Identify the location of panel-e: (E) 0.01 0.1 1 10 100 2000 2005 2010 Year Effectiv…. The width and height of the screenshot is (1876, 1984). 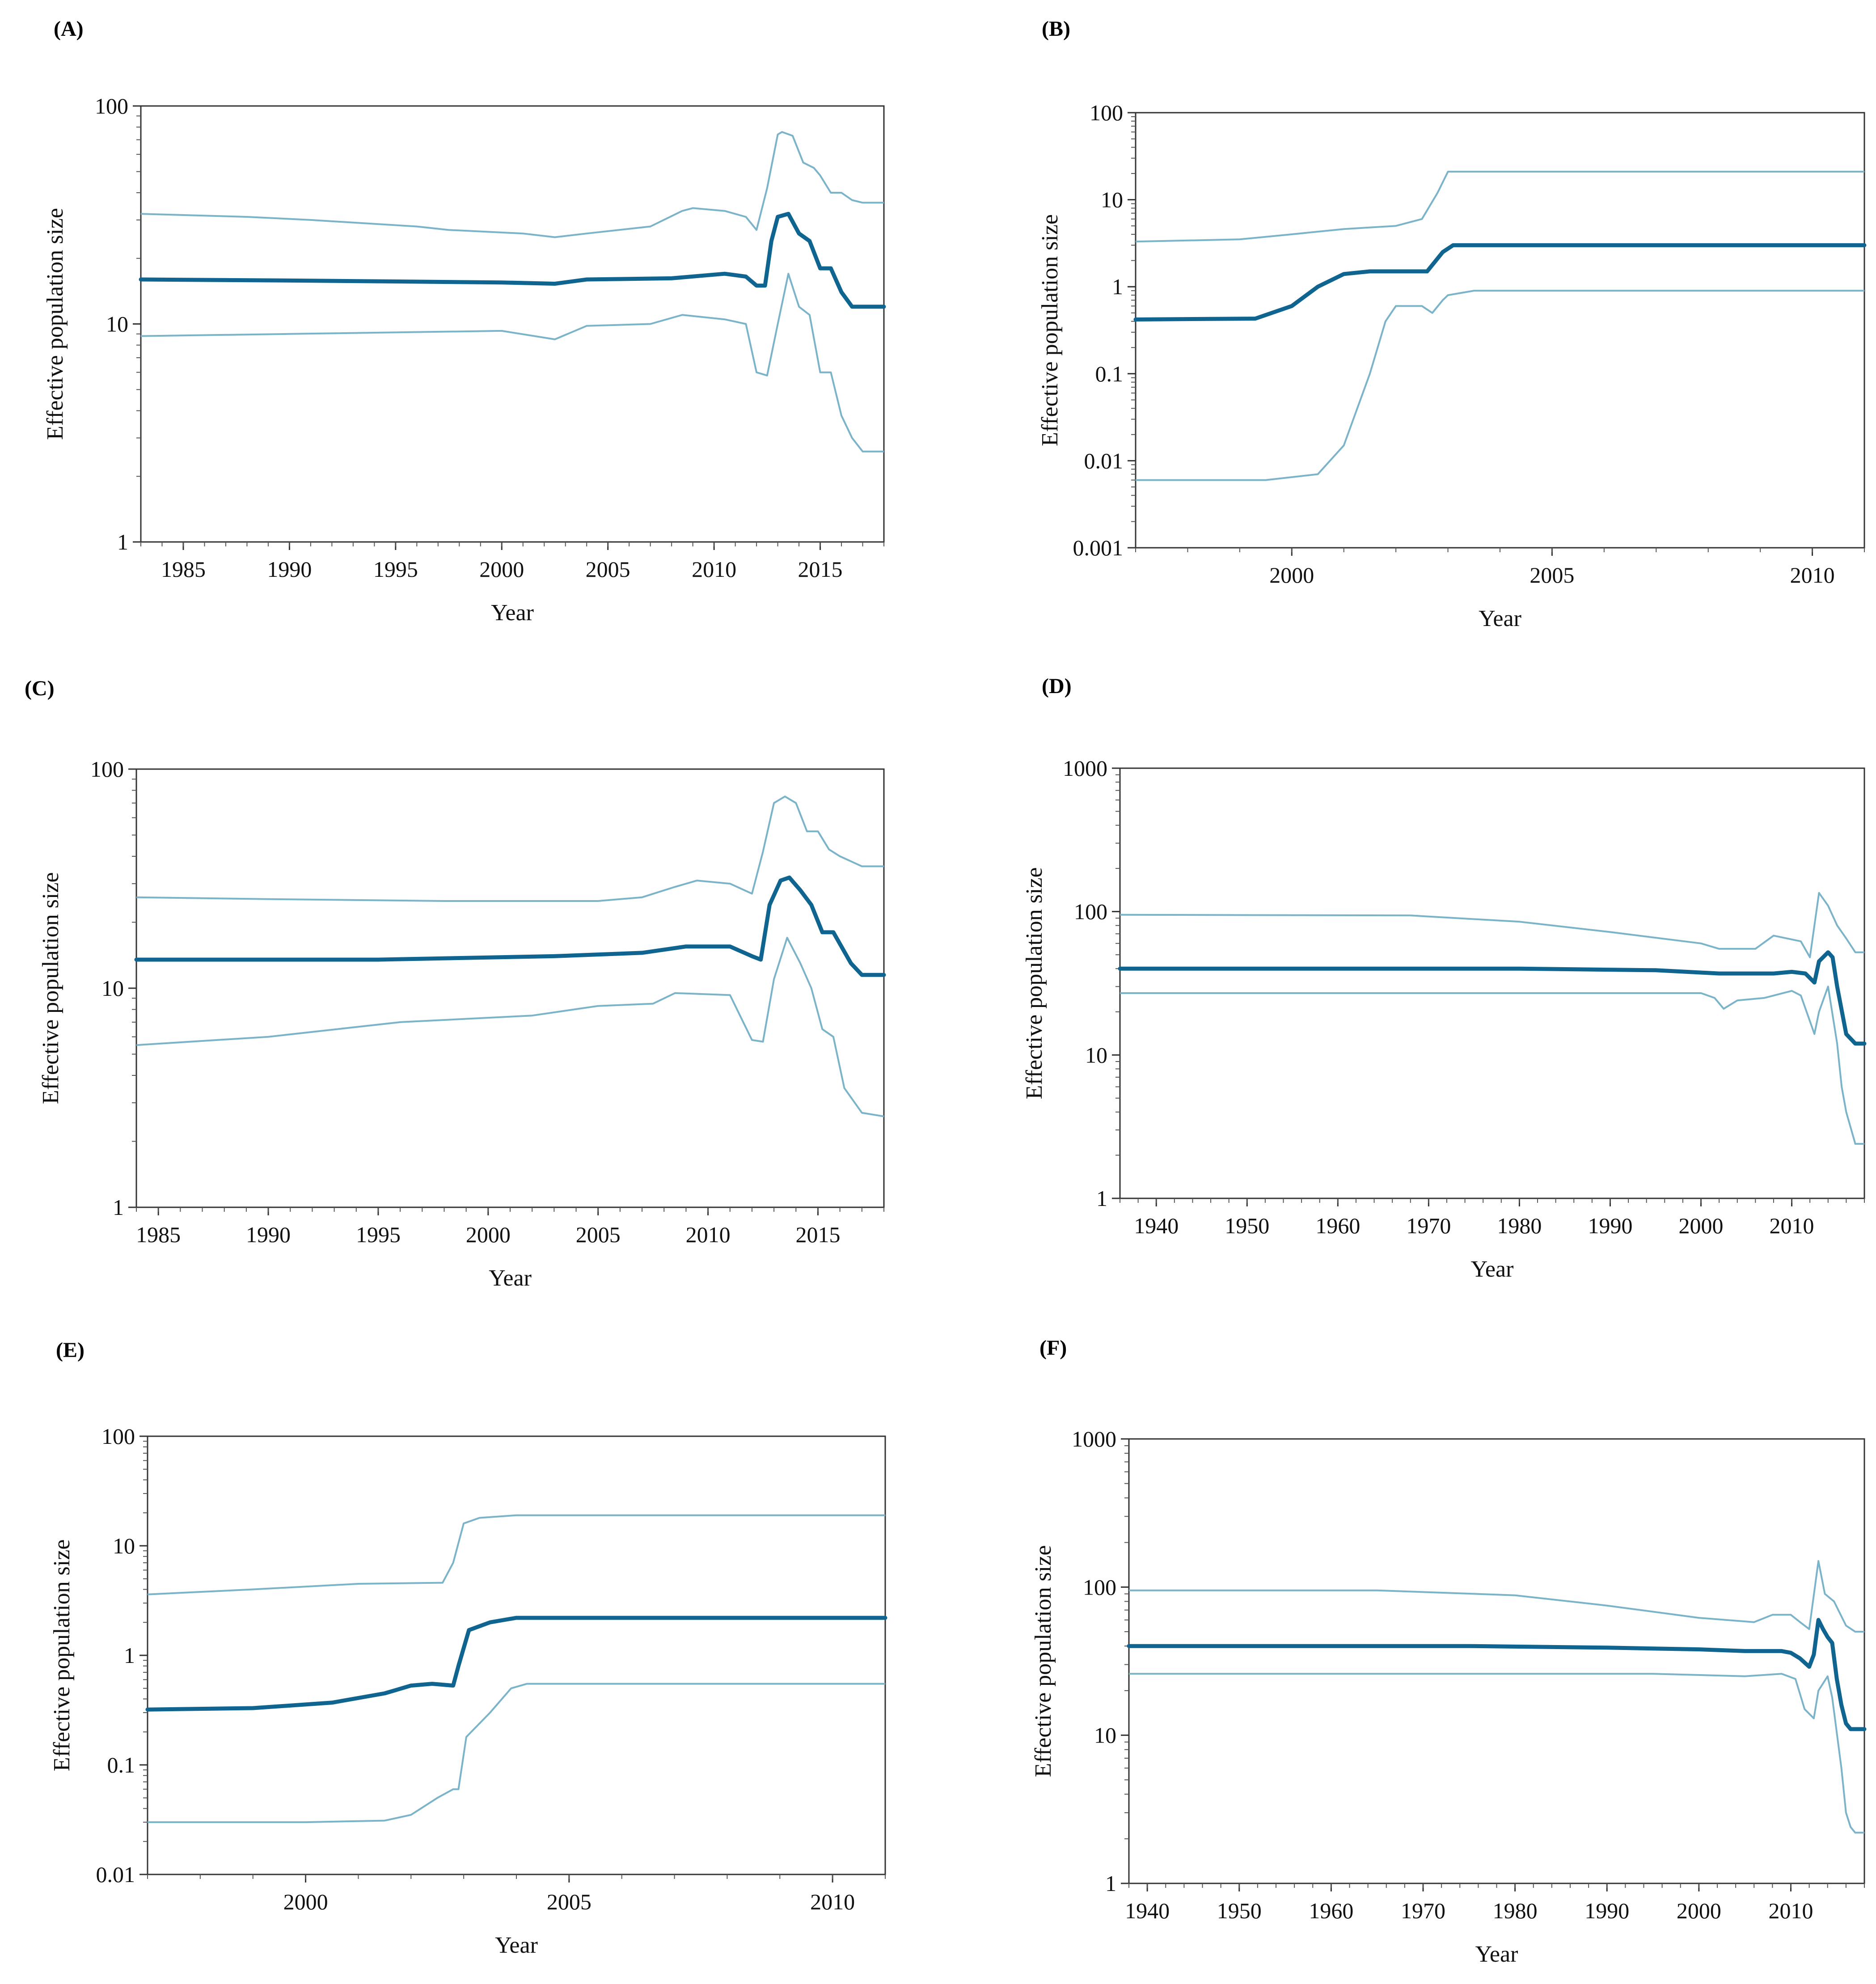
(468, 1648).